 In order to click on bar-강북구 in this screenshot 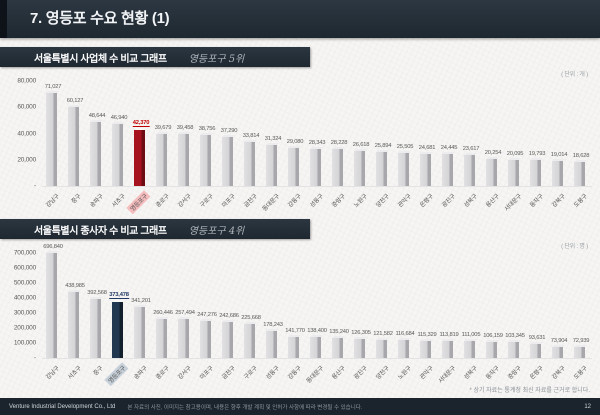, I will do `click(557, 173)`.